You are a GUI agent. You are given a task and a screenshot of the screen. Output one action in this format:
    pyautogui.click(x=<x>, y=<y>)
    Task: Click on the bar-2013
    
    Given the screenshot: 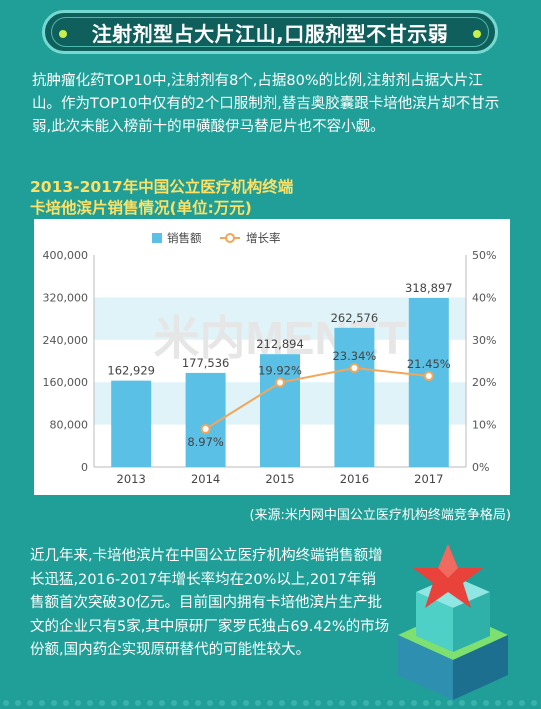 What is the action you would take?
    pyautogui.click(x=131, y=423)
    